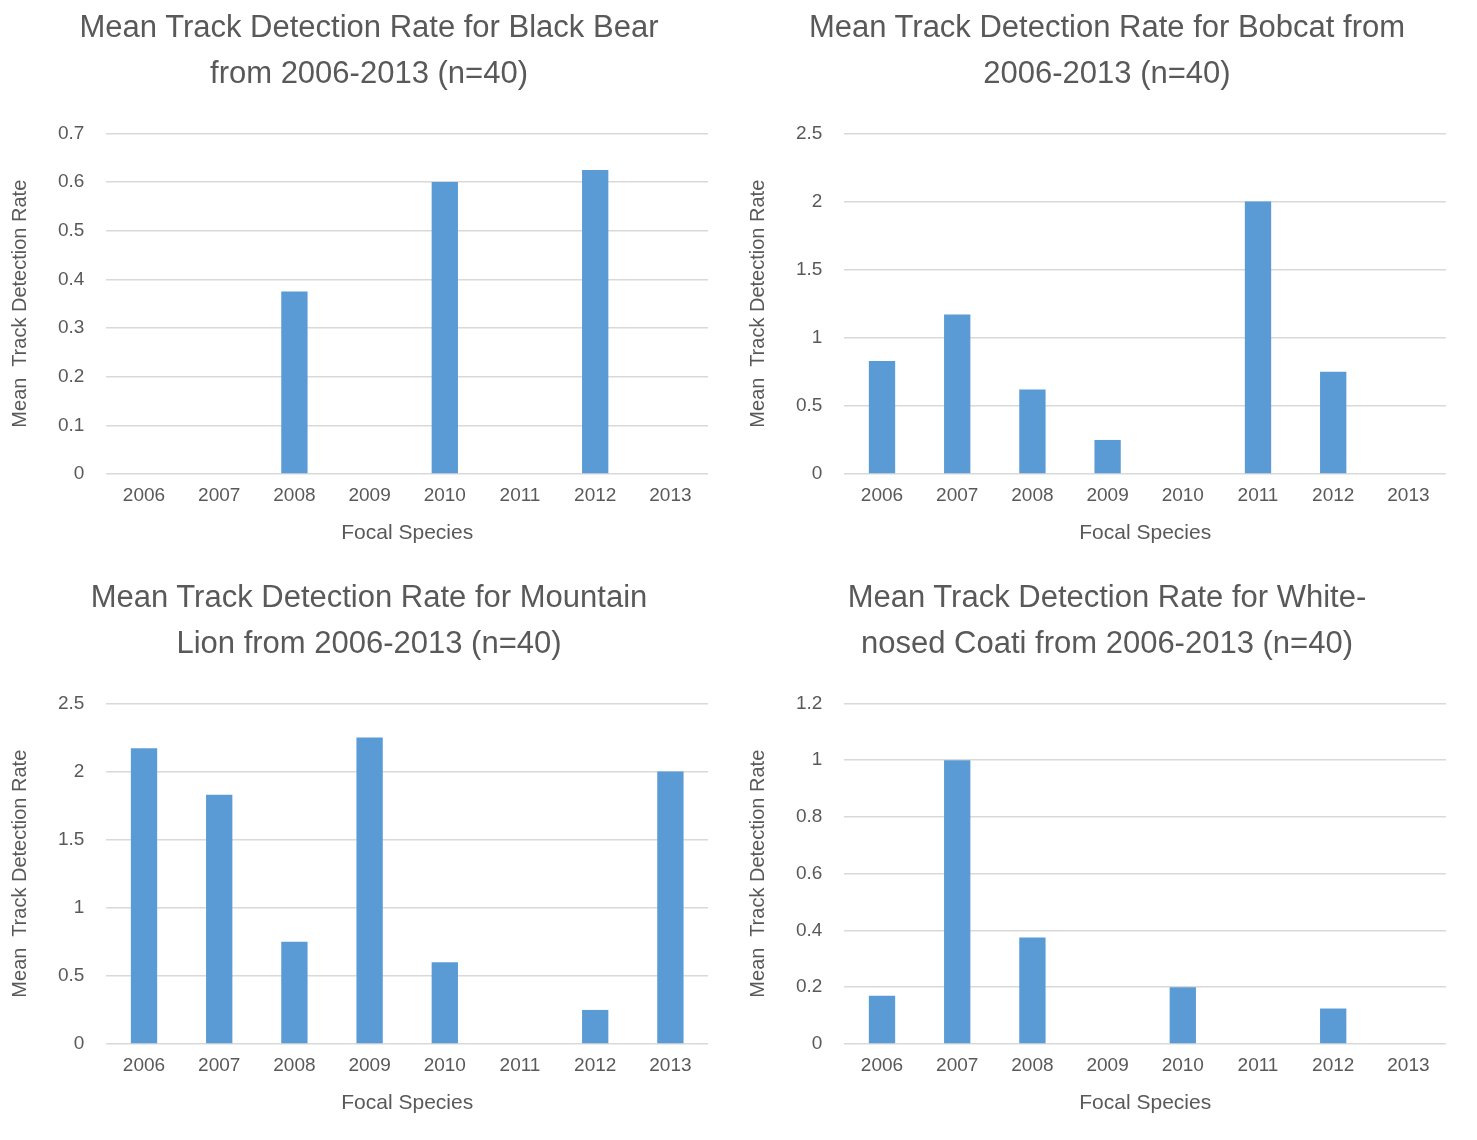 The width and height of the screenshot is (1477, 1140). I want to click on y-tick-label: 0.8, so click(809, 816).